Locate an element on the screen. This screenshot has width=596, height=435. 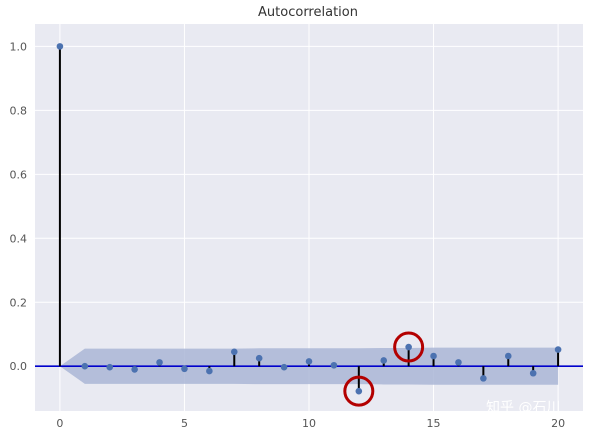
y-tick-label-1.0: 1.0 is located at coordinates (19, 46).